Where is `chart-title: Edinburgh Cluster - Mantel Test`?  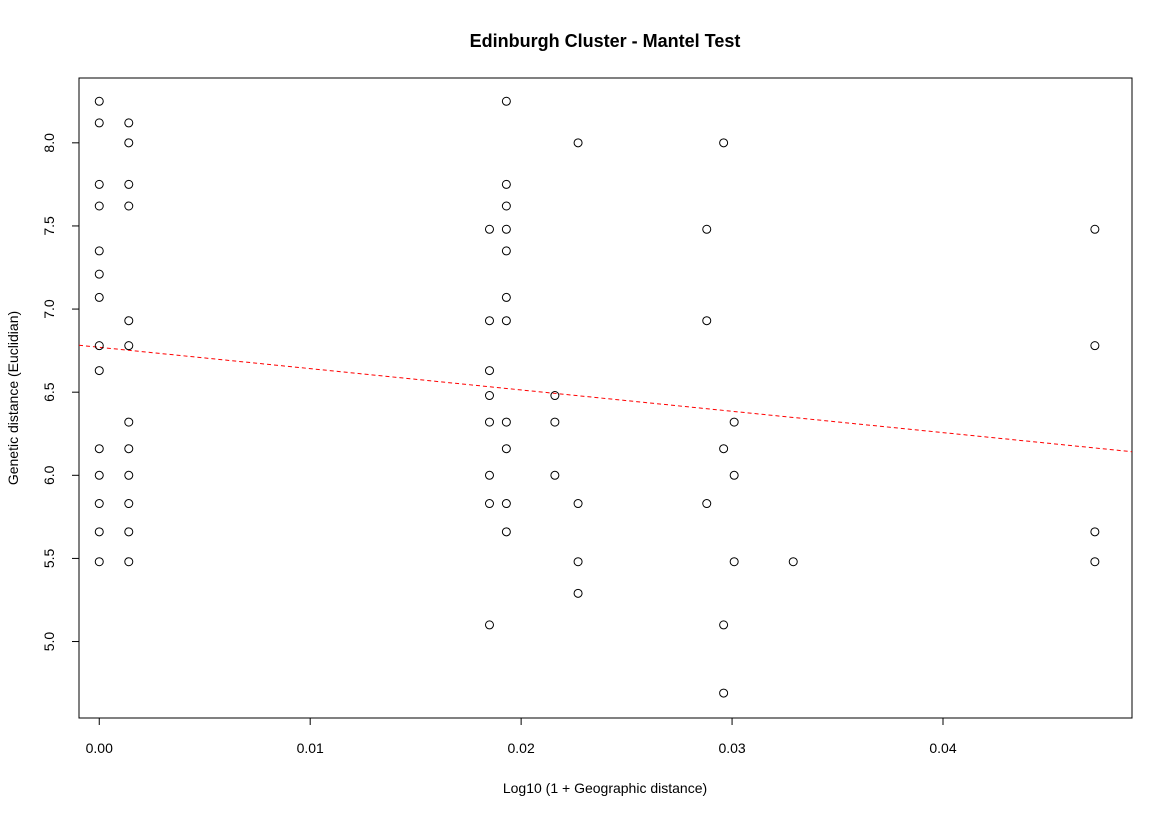 chart-title: Edinburgh Cluster - Mantel Test is located at coordinates (605, 41).